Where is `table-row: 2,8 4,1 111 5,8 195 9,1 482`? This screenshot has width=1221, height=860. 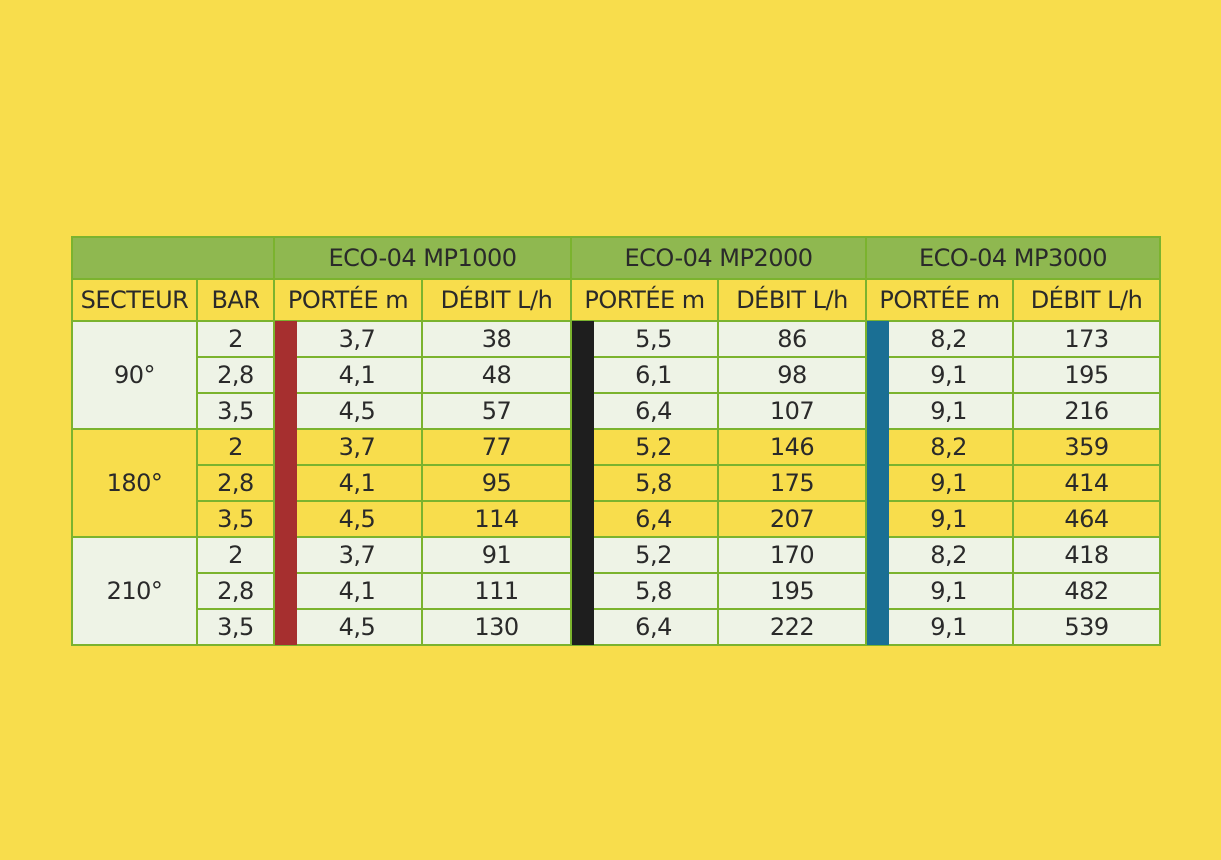
table-row: 2,8 4,1 111 5,8 195 9,1 482 is located at coordinates (617, 591).